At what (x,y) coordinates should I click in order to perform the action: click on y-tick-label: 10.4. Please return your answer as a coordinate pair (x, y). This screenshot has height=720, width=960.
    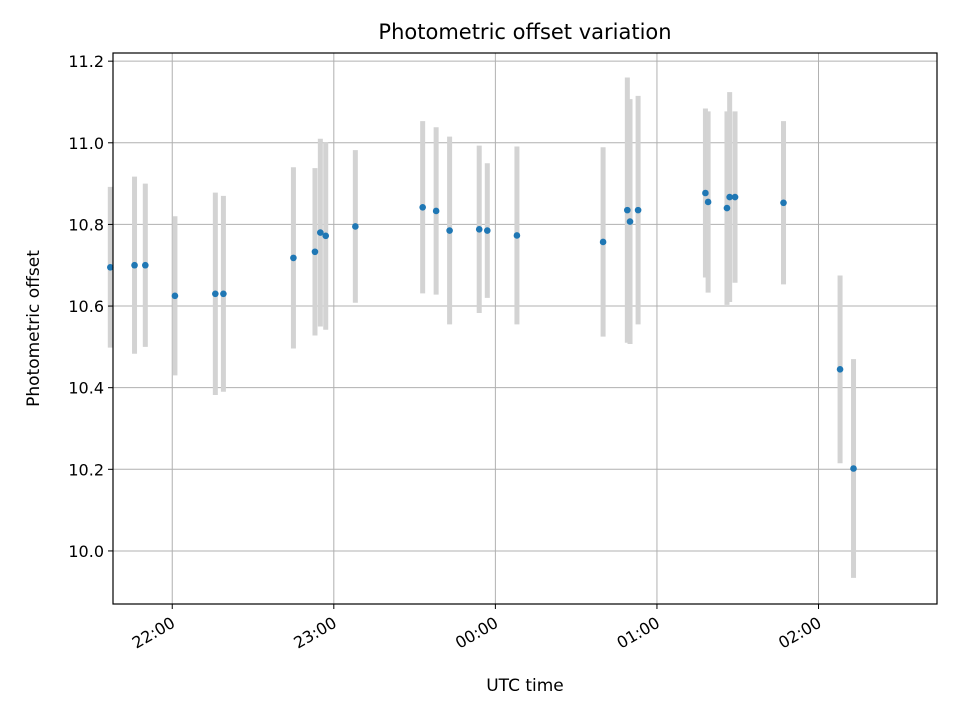
    Looking at the image, I should click on (86, 388).